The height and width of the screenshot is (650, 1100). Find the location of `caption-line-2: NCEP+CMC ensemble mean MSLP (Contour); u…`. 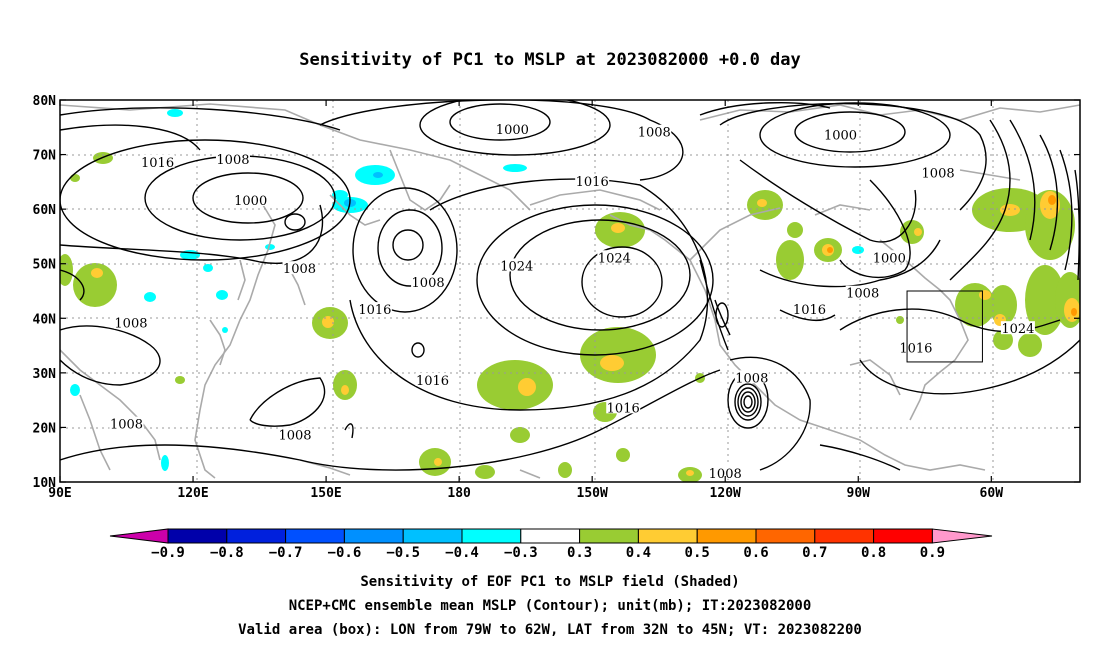

caption-line-2: NCEP+CMC ensemble mean MSLP (Contour); u… is located at coordinates (550, 606).